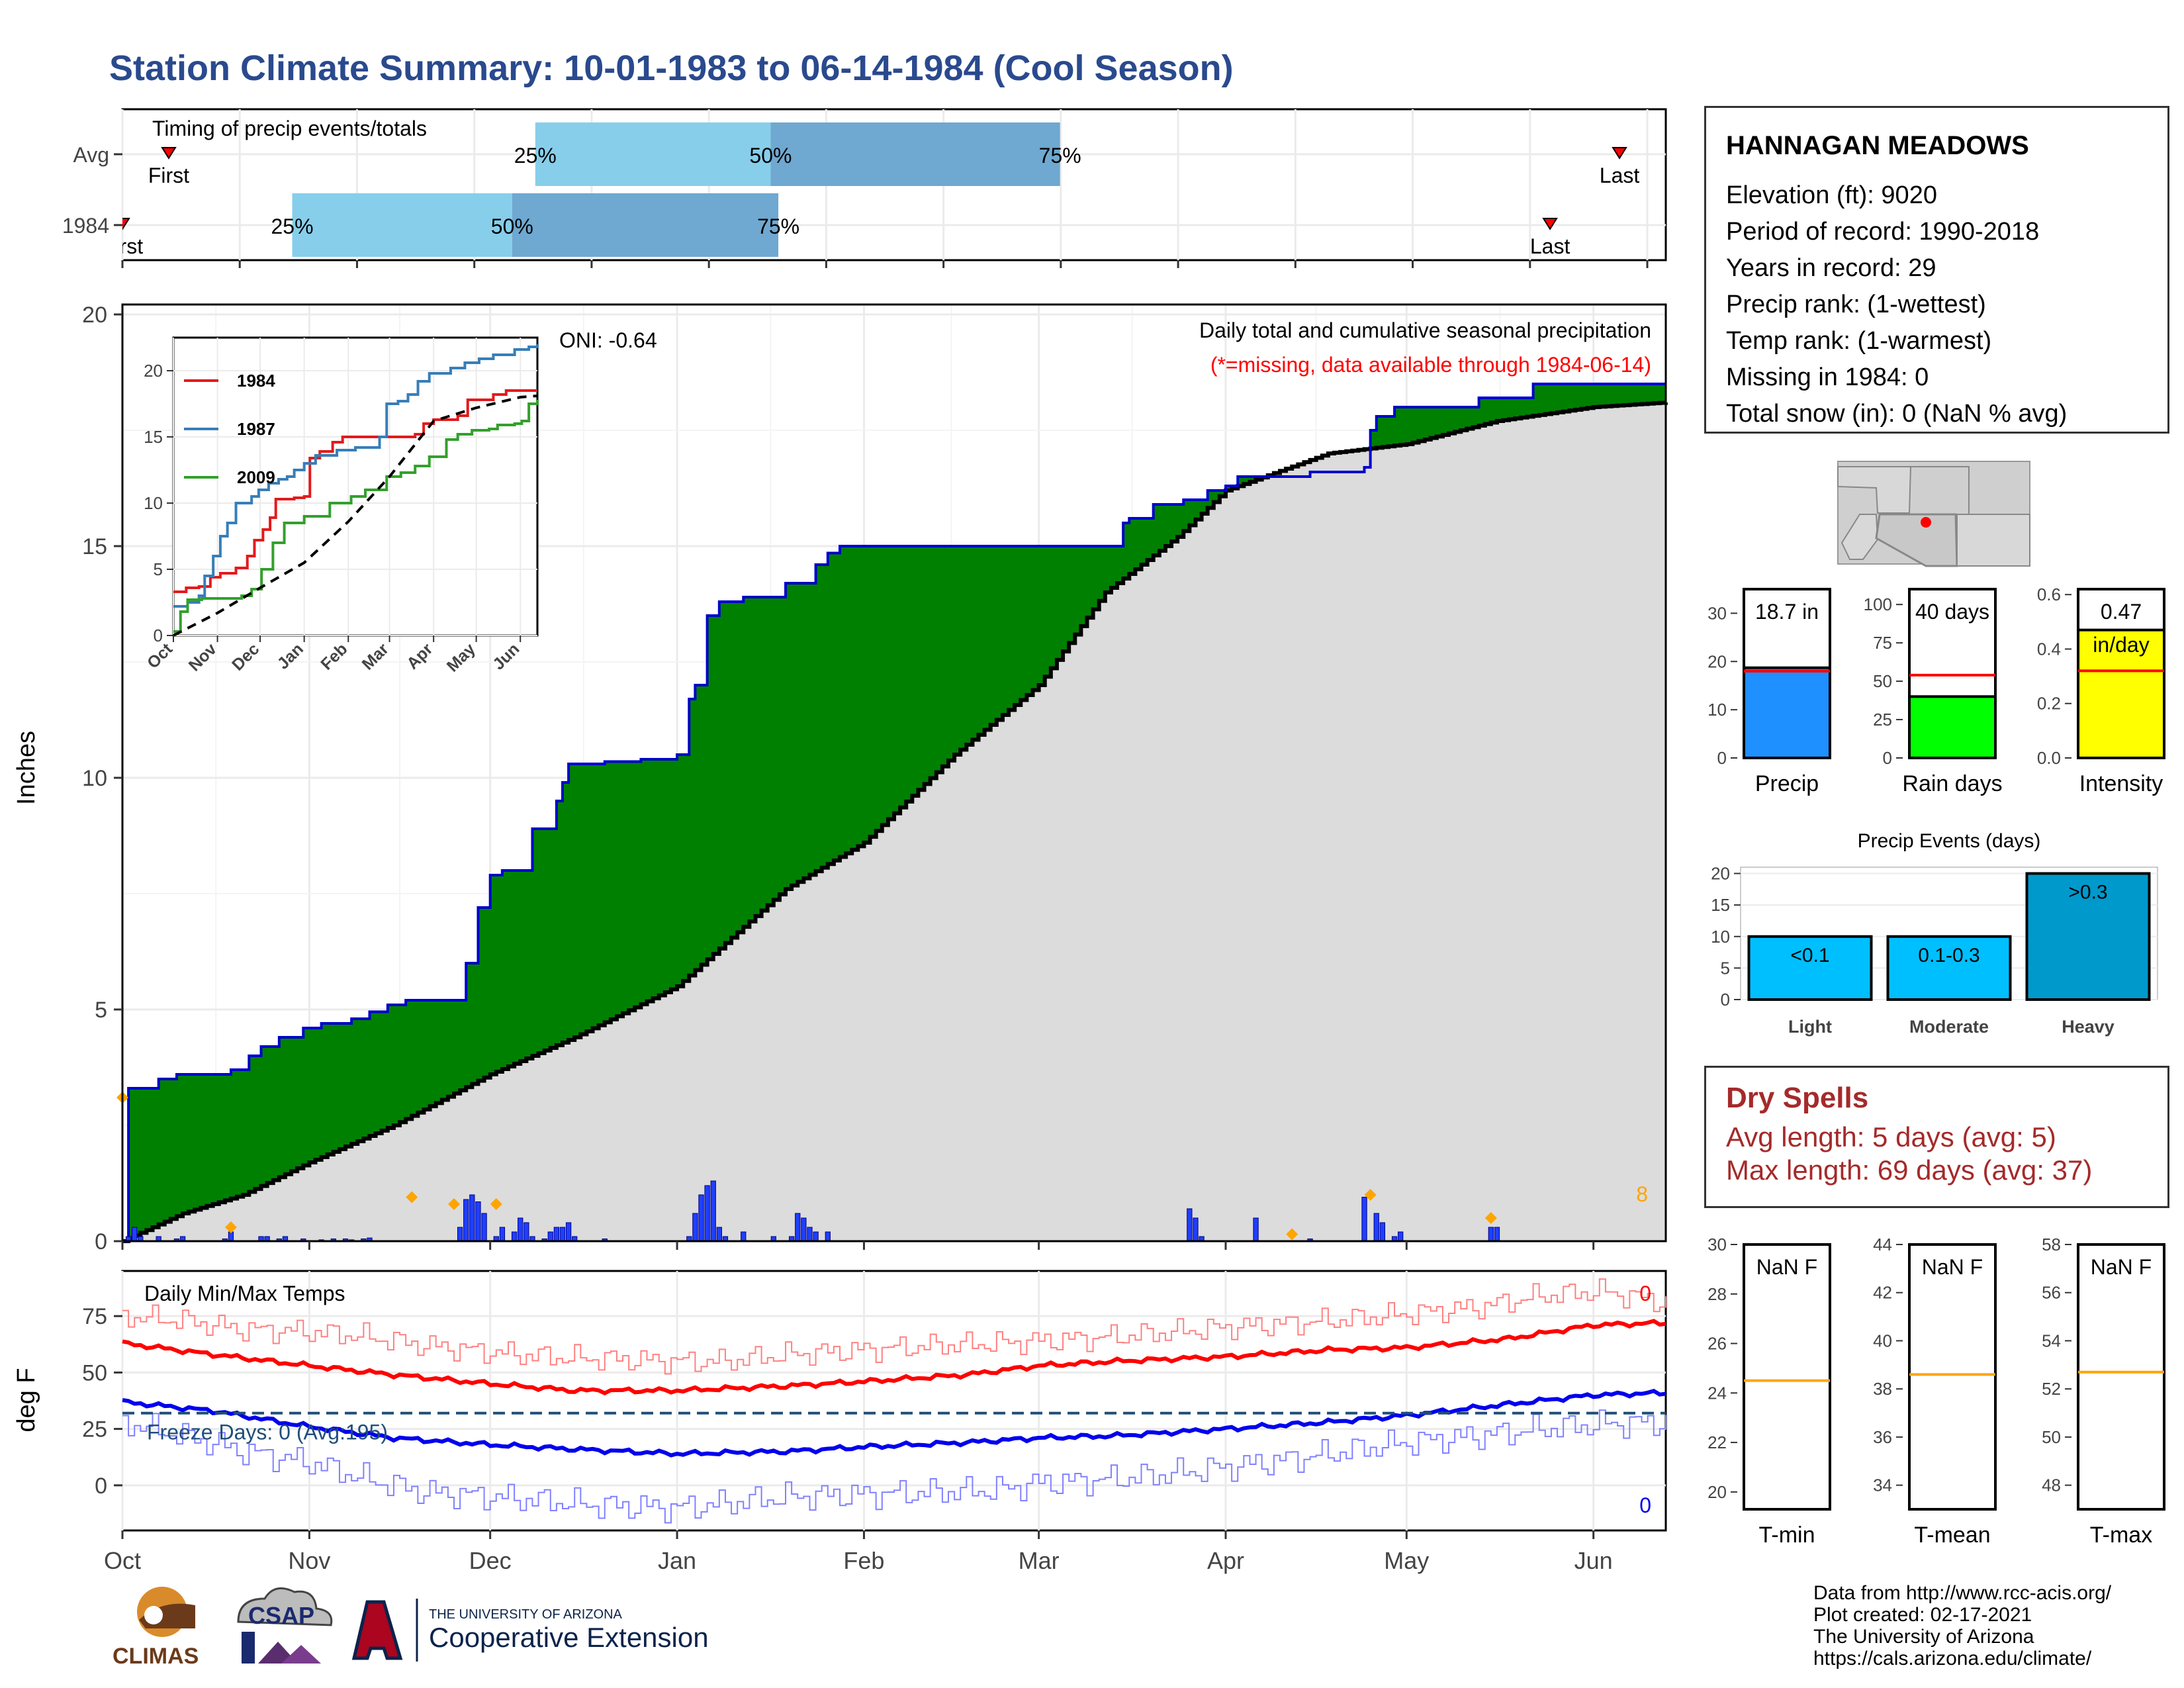 The image size is (2184, 1688). What do you see at coordinates (1827, 377) in the screenshot?
I see `station-missing: Missing in 1984: 0` at bounding box center [1827, 377].